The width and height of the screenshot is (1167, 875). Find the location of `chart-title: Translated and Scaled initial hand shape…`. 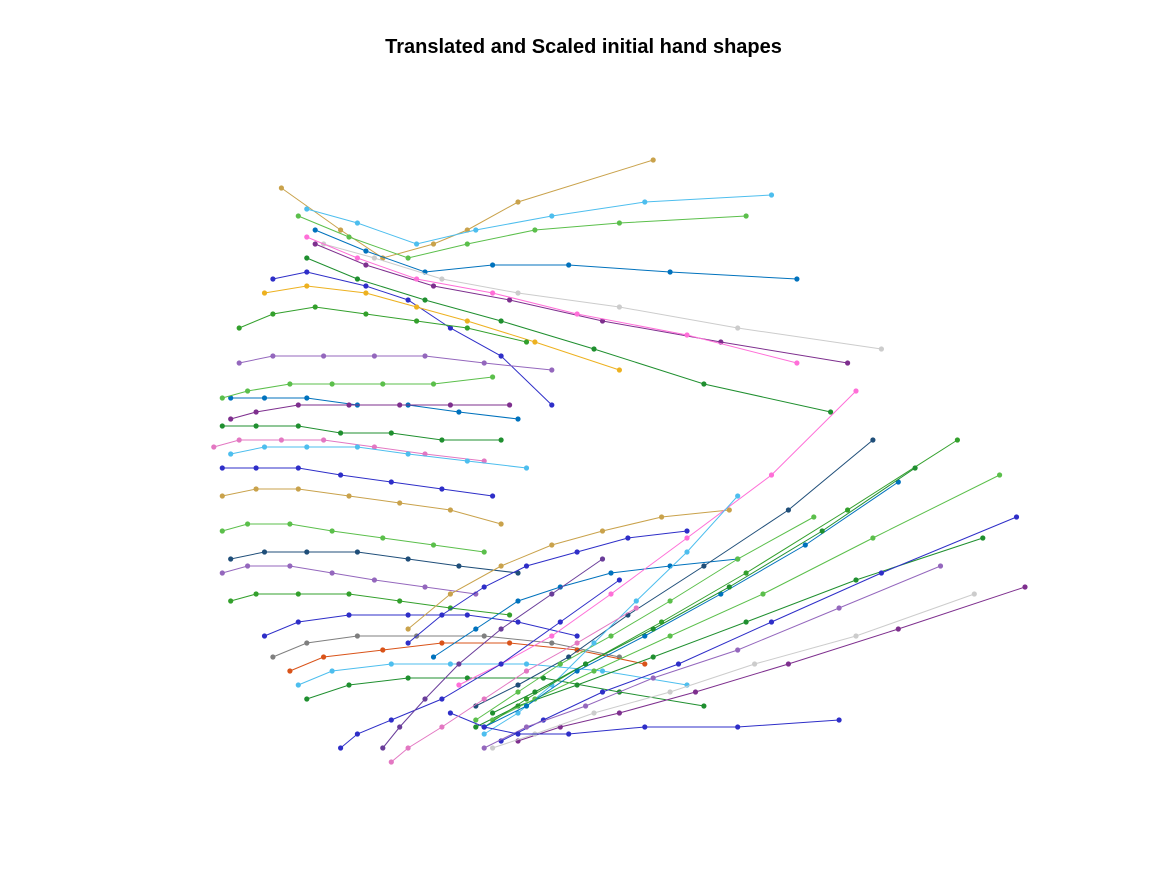

chart-title: Translated and Scaled initial hand shape… is located at coordinates (583, 47).